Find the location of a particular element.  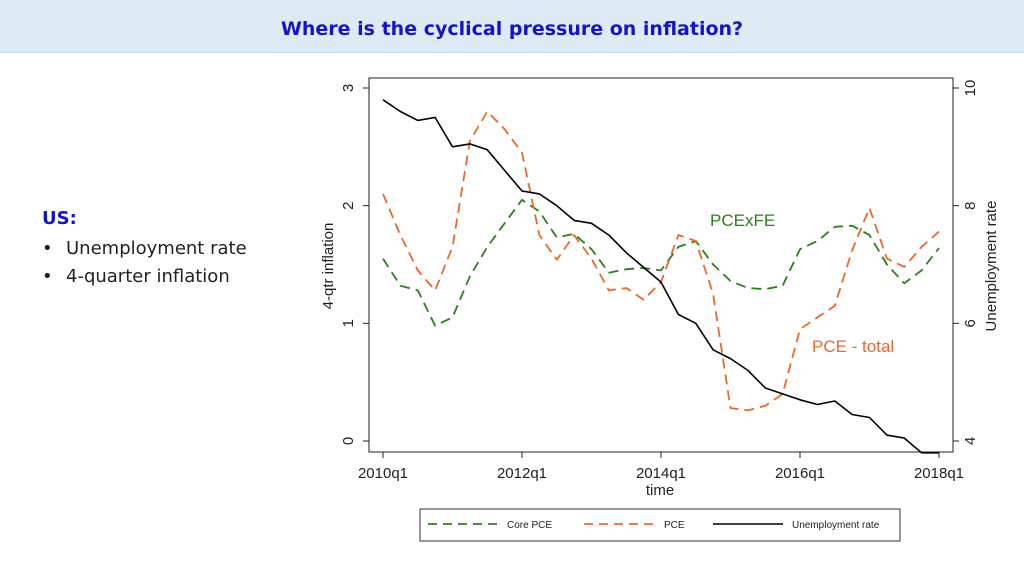

bullet-item-unemployment: • Unemployment rate is located at coordinates (144, 249).